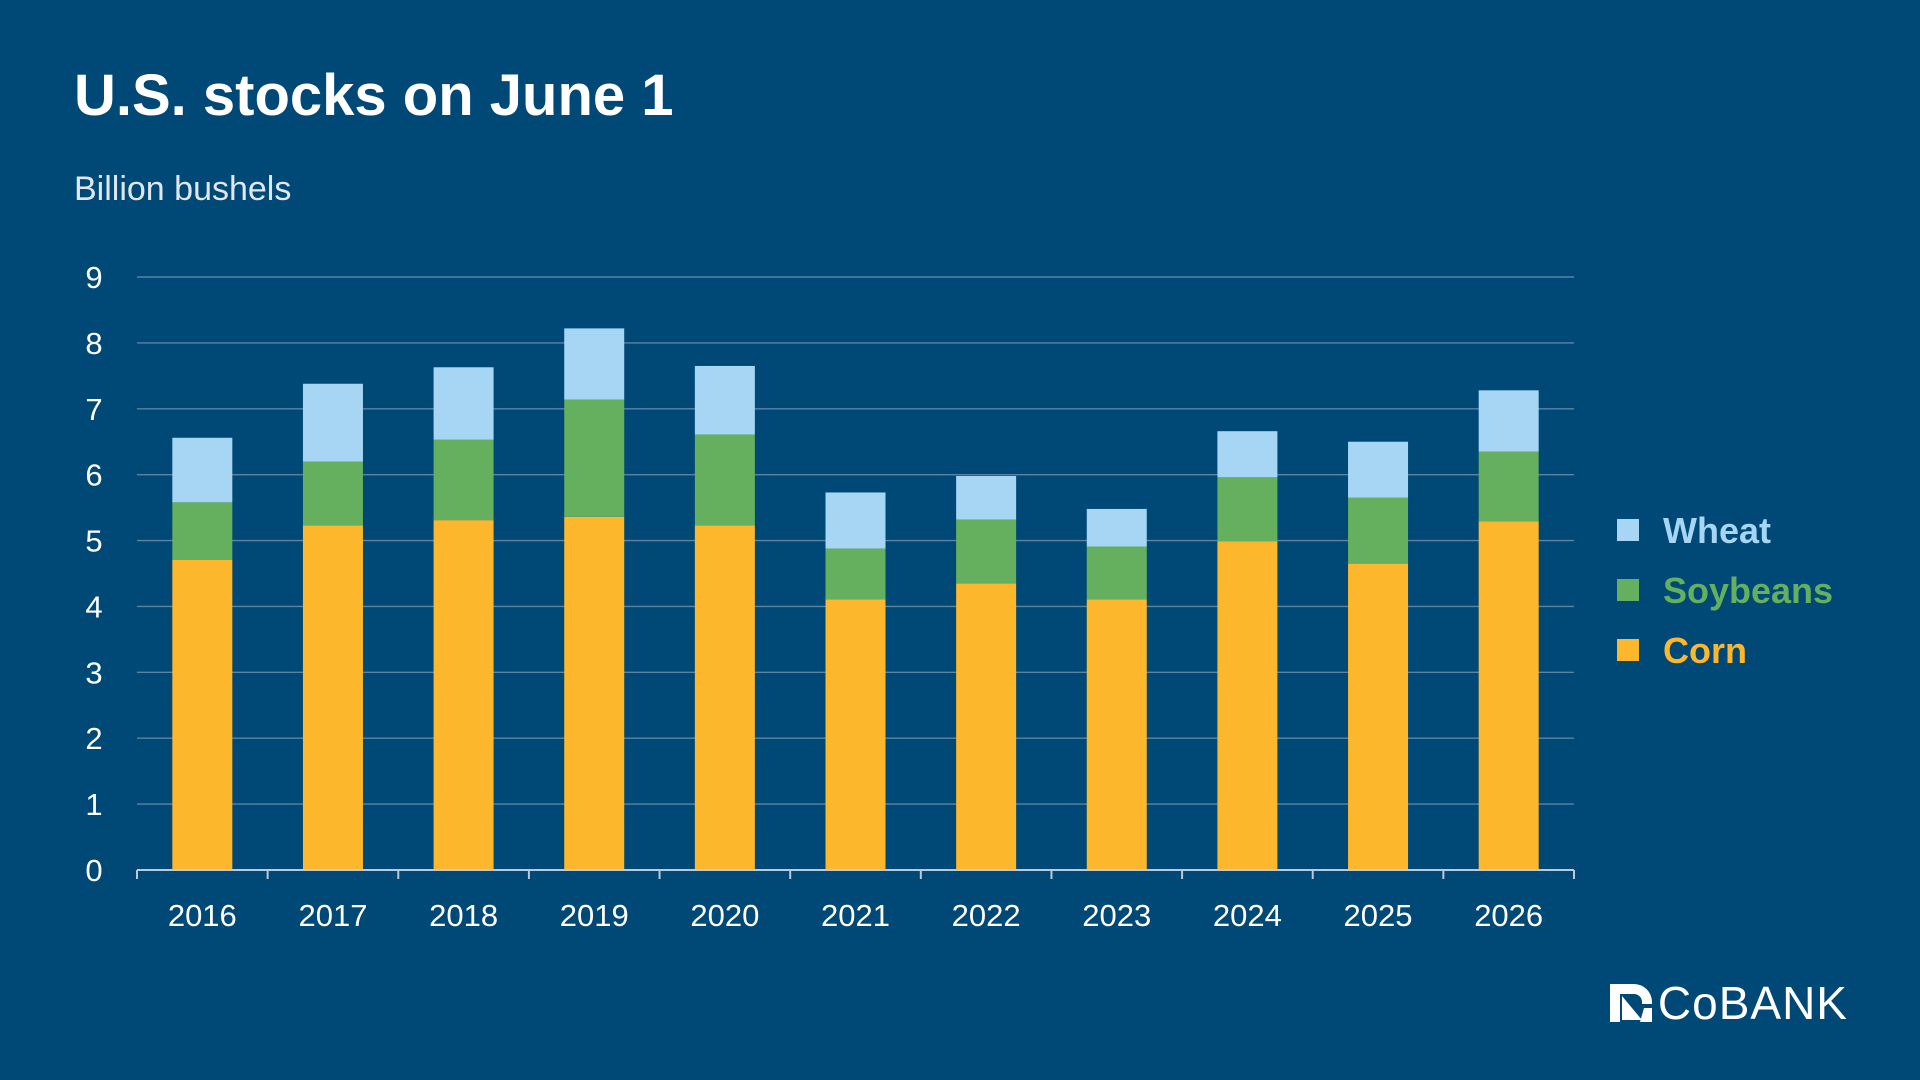  Describe the element at coordinates (724, 697) in the screenshot. I see `bar-corn-2020` at that location.